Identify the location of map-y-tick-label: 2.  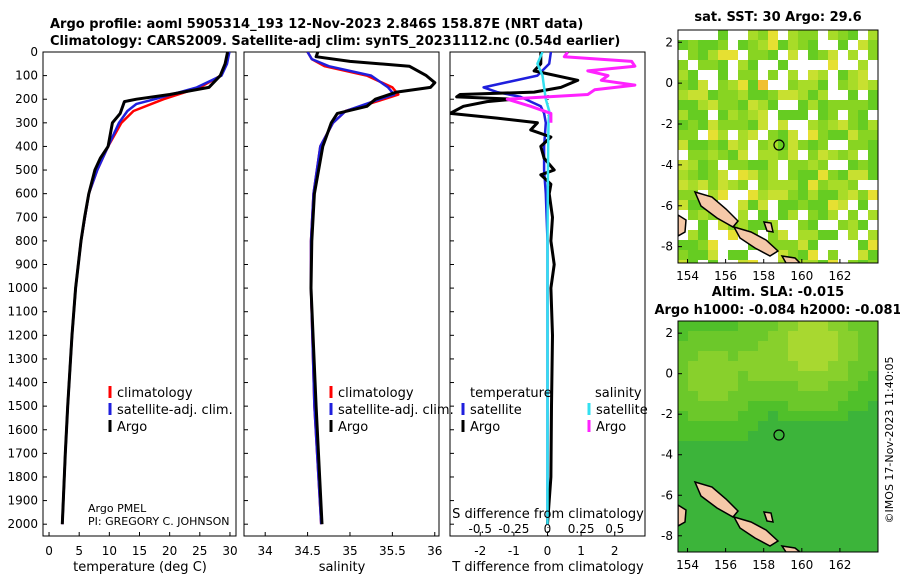
(669, 333).